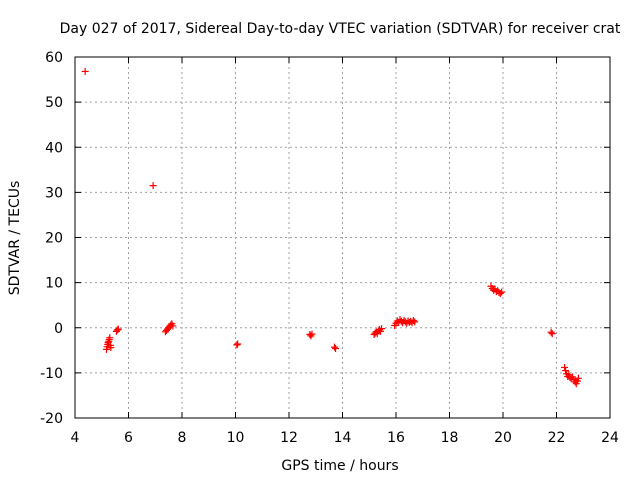  I want to click on x-tick-label: 4, so click(75, 438).